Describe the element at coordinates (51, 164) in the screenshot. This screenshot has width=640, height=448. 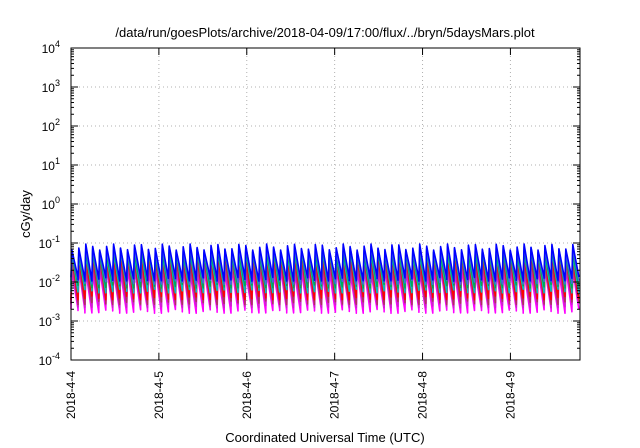
I see `y-tick-label: 10¹` at that location.